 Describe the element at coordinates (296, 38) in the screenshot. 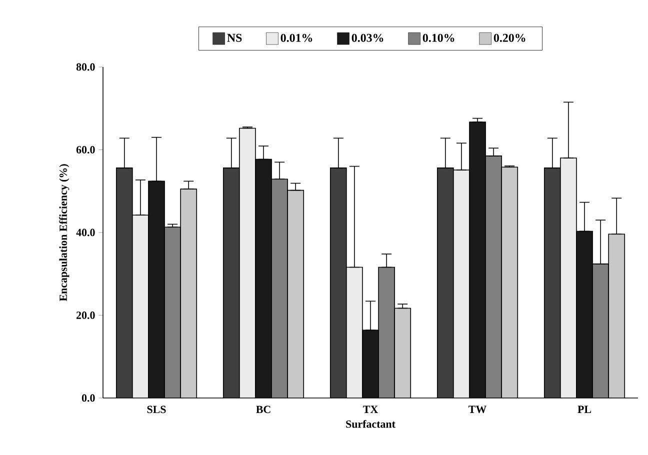

I see `legend-label: 0.01%` at that location.